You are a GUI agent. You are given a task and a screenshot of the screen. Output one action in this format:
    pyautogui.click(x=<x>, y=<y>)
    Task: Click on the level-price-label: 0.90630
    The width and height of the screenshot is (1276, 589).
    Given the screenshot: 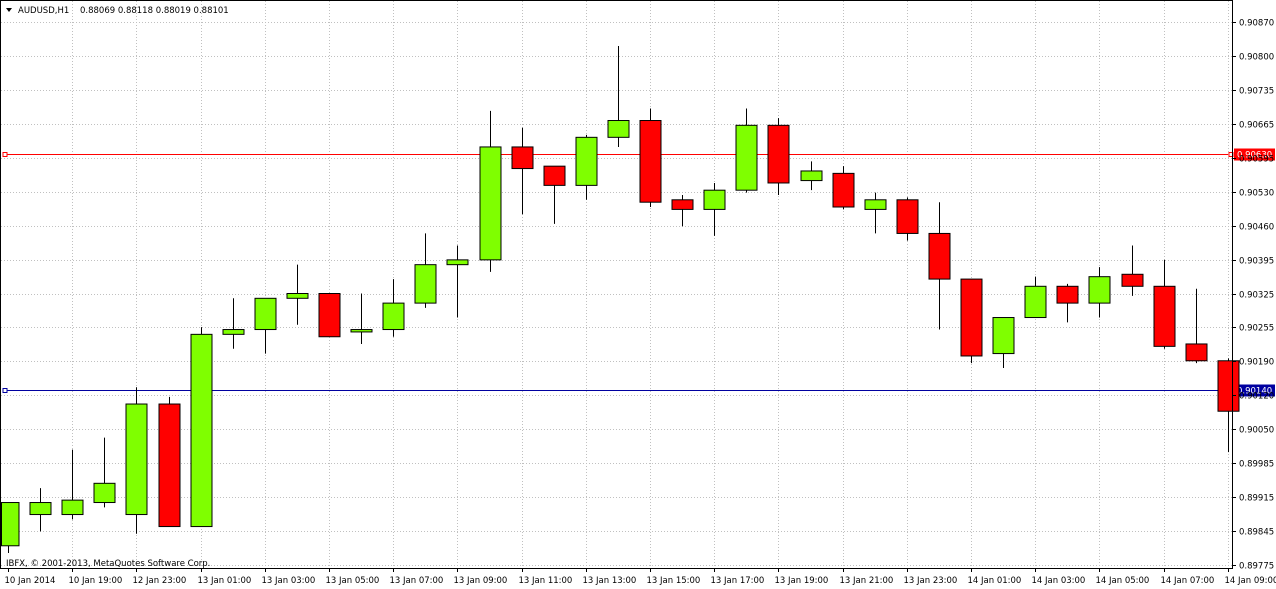 What is the action you would take?
    pyautogui.click(x=1254, y=156)
    